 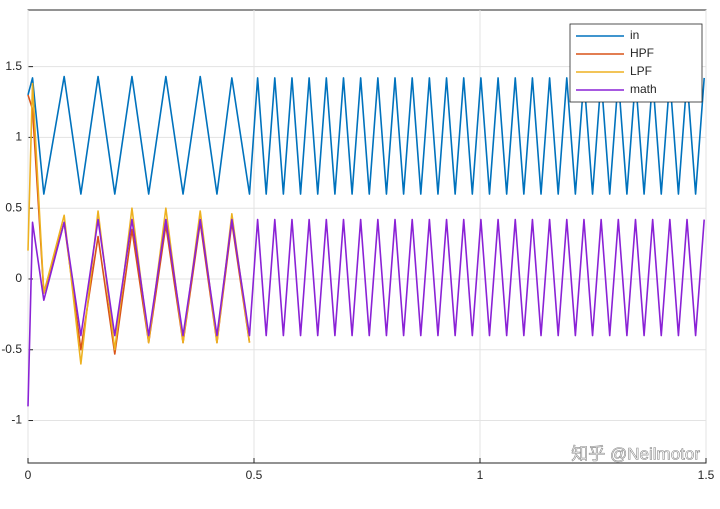 What do you see at coordinates (18, 278) in the screenshot?
I see `y-tick-label: 0` at bounding box center [18, 278].